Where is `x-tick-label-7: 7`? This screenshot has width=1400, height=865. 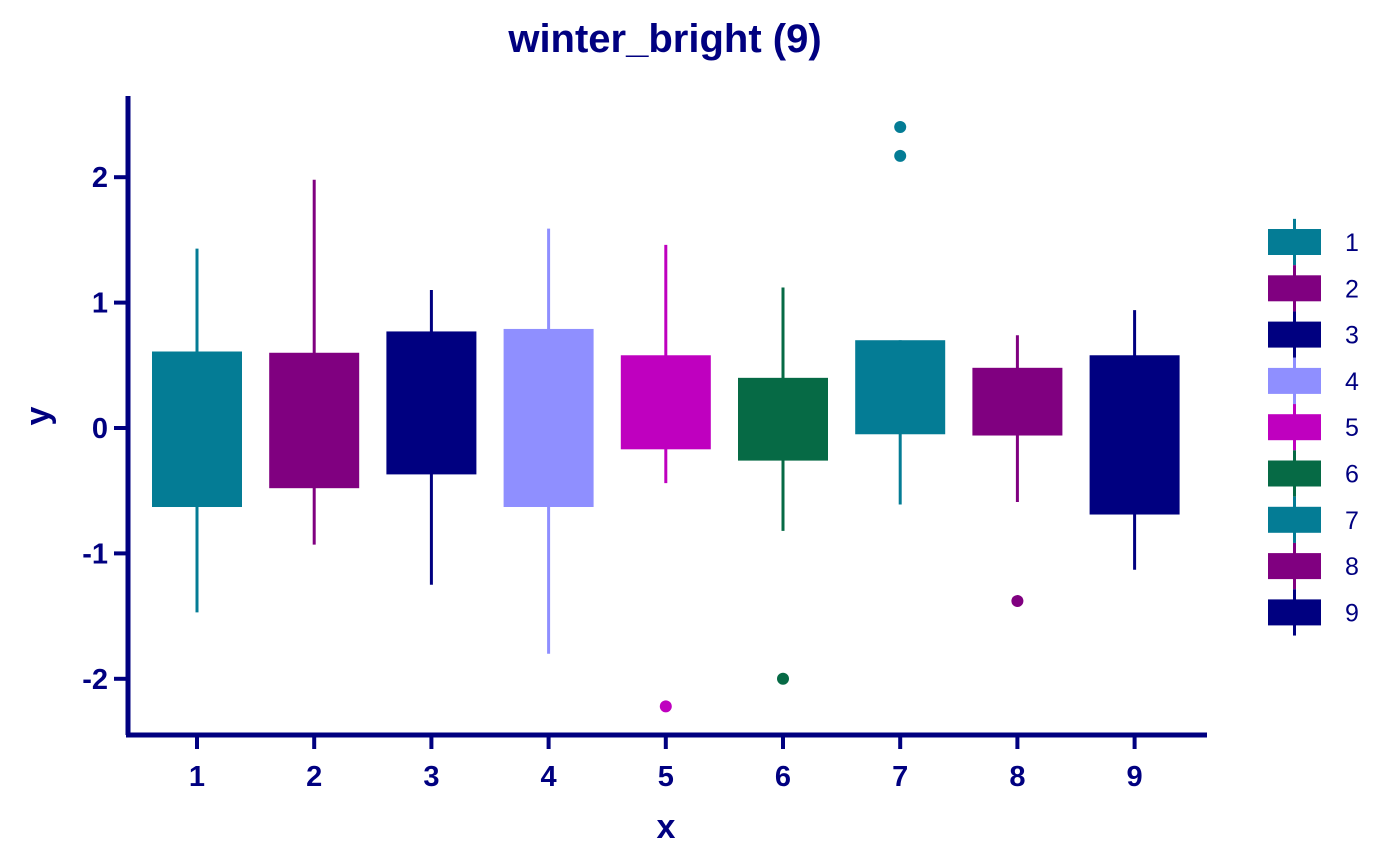
x-tick-label-7: 7 is located at coordinates (900, 777).